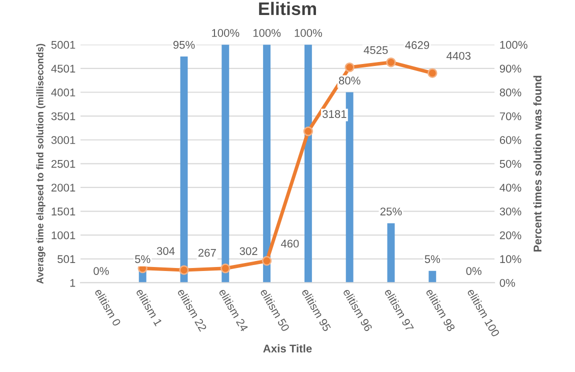 The image size is (575, 372). What do you see at coordinates (511, 68) in the screenshot?
I see `y2-tick-label: 90%` at bounding box center [511, 68].